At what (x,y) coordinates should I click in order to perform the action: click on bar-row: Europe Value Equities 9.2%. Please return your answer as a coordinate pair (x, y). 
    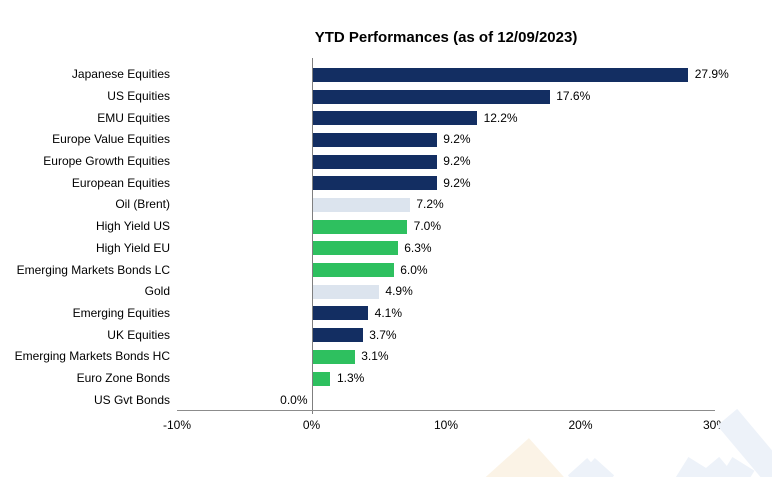
    Looking at the image, I should click on (383, 140).